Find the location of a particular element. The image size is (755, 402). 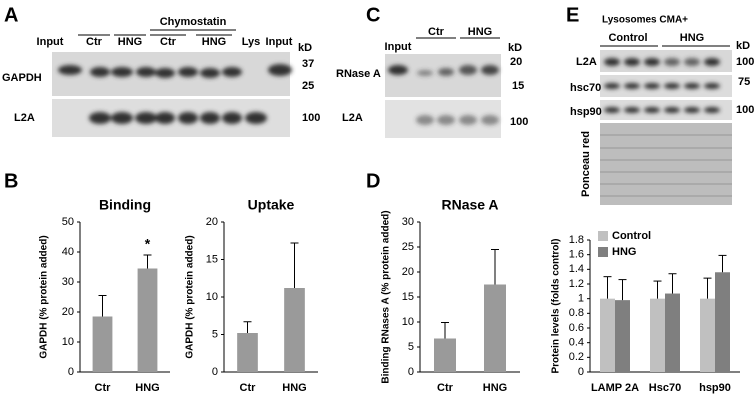

marker: 37 is located at coordinates (308, 64).